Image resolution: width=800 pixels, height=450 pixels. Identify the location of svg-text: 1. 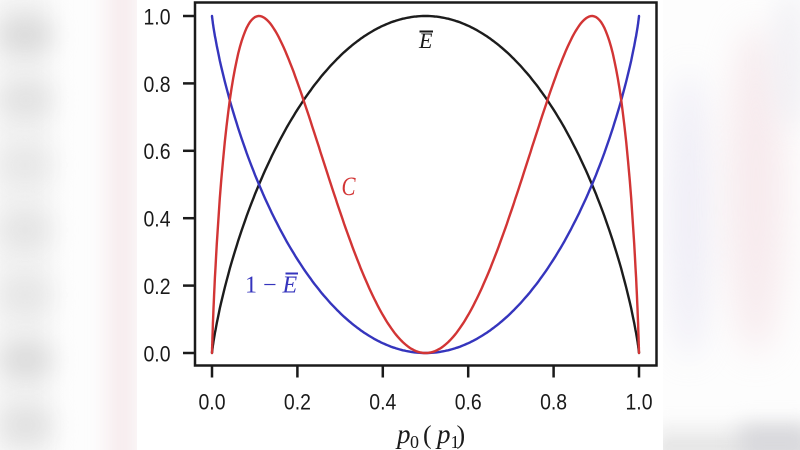
(455, 441).